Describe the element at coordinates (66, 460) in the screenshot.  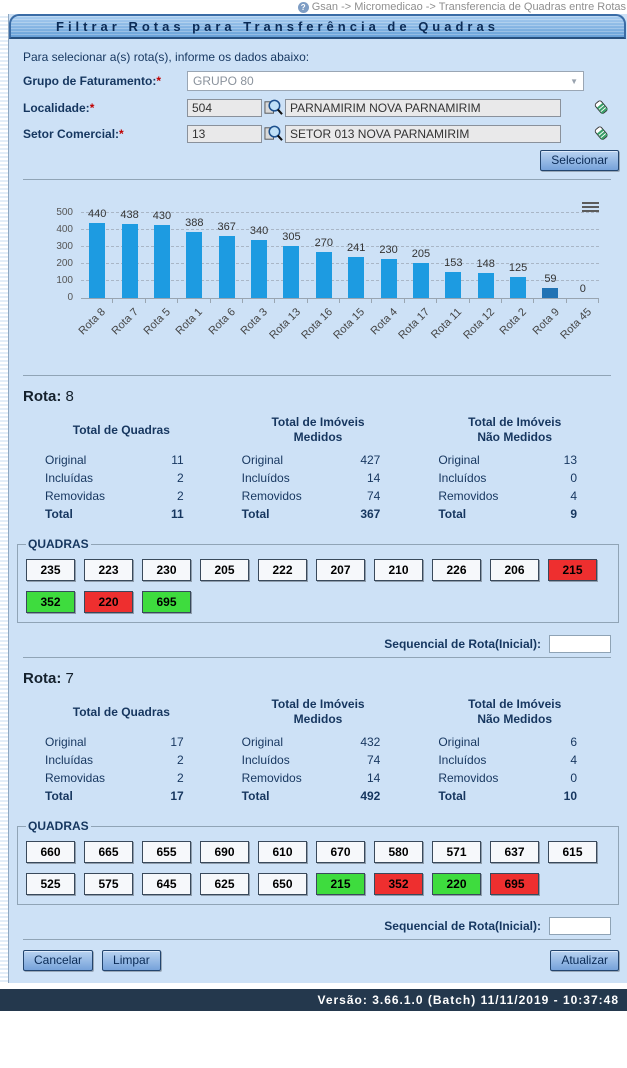
I see `totals-row-label: Original` at that location.